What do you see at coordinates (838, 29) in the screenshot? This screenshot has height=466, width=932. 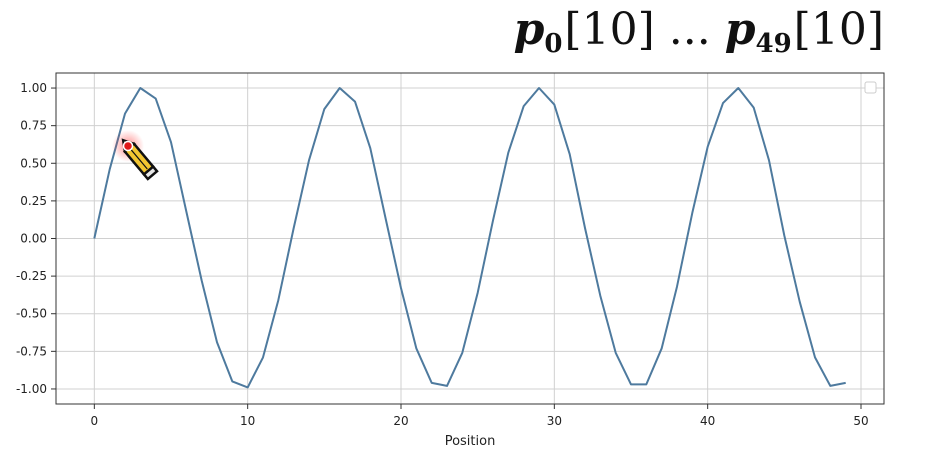 I see `title-index-b: [10]` at bounding box center [838, 29].